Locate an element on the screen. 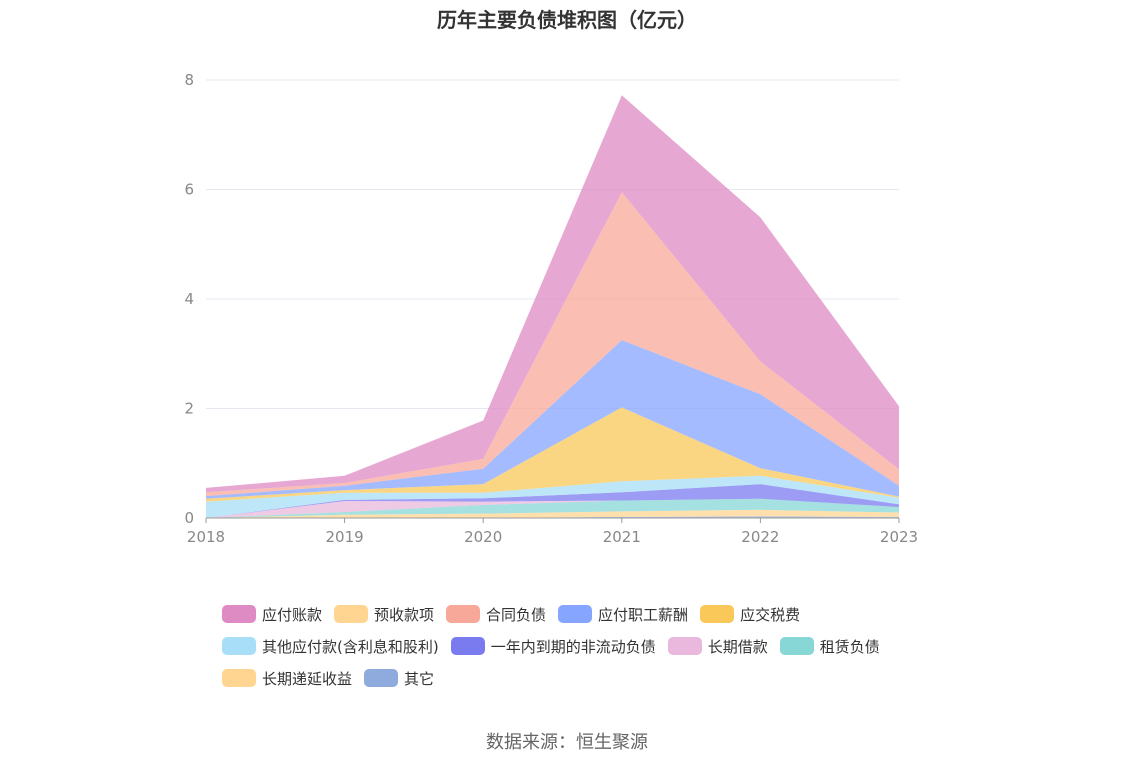  legend-label: 其他应付款(含利息和股利) is located at coordinates (350, 646).